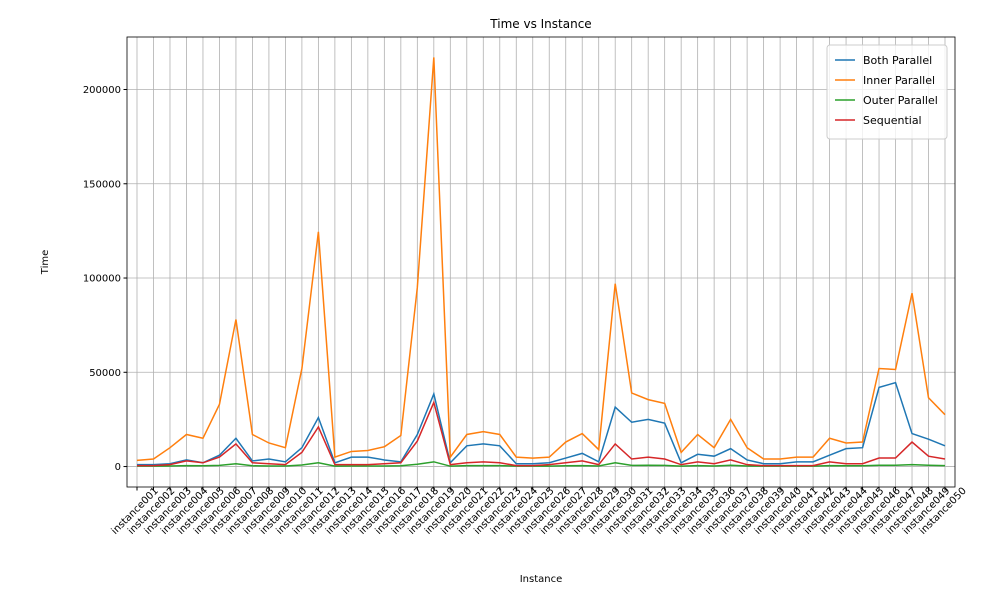 This screenshot has width=1000, height=604. What do you see at coordinates (887, 92) in the screenshot?
I see `legend-box` at bounding box center [887, 92].